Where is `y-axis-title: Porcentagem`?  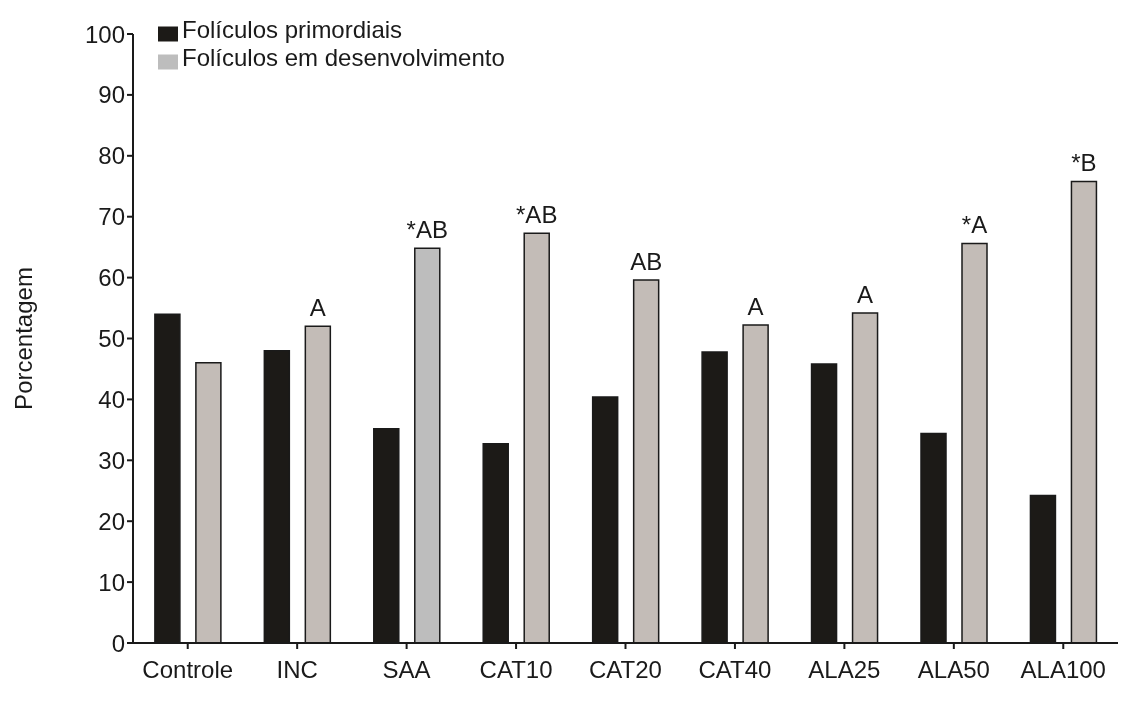
y-axis-title: Porcentagem is located at coordinates (23, 338).